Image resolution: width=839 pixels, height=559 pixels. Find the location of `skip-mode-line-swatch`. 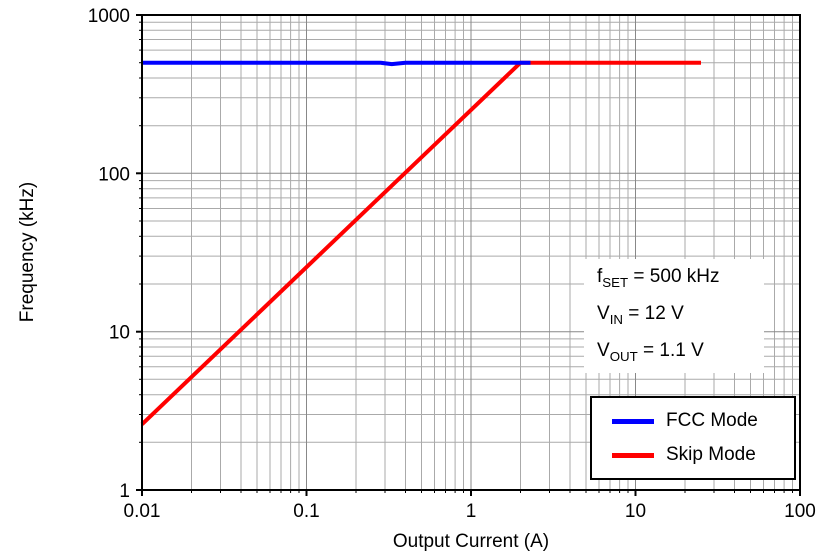

skip-mode-line-swatch is located at coordinates (633, 455).